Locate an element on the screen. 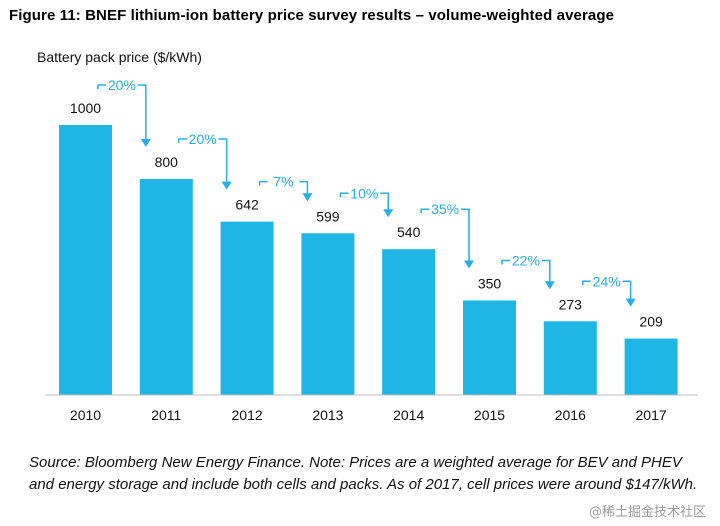 The height and width of the screenshot is (526, 720). x-tick-2017: 2017 is located at coordinates (651, 415).